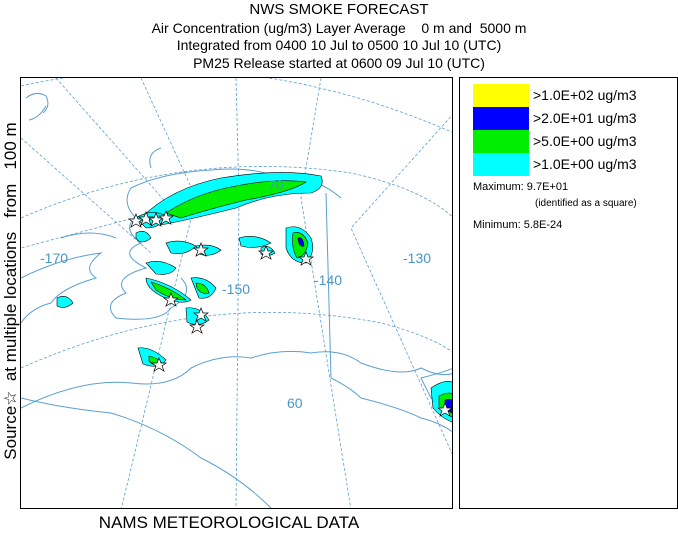 The width and height of the screenshot is (678, 533). What do you see at coordinates (501, 118) in the screenshot?
I see `legend-swatch-blue` at bounding box center [501, 118].